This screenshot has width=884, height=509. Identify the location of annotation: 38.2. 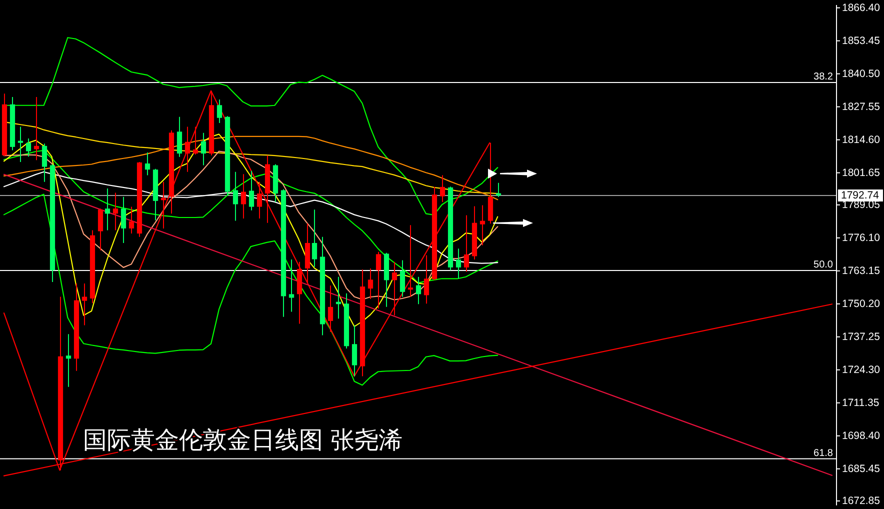
(824, 76).